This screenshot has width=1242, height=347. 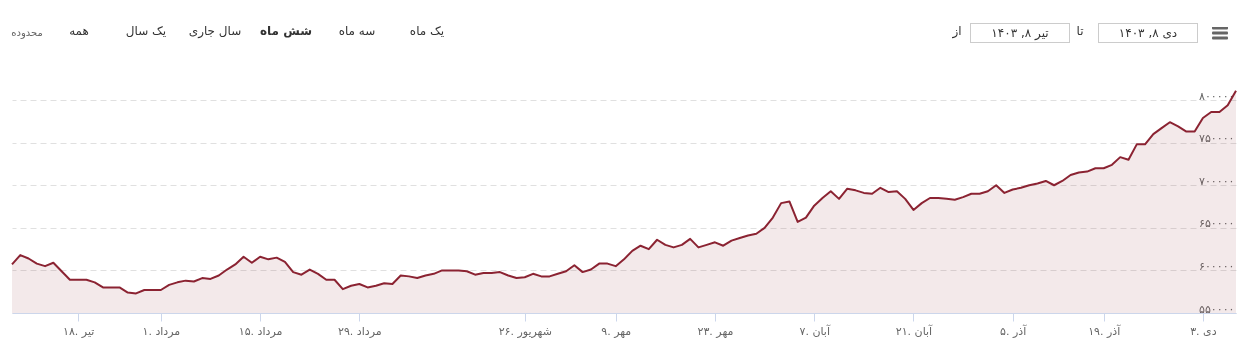 I want to click on text: سال جاری, so click(x=215, y=31).